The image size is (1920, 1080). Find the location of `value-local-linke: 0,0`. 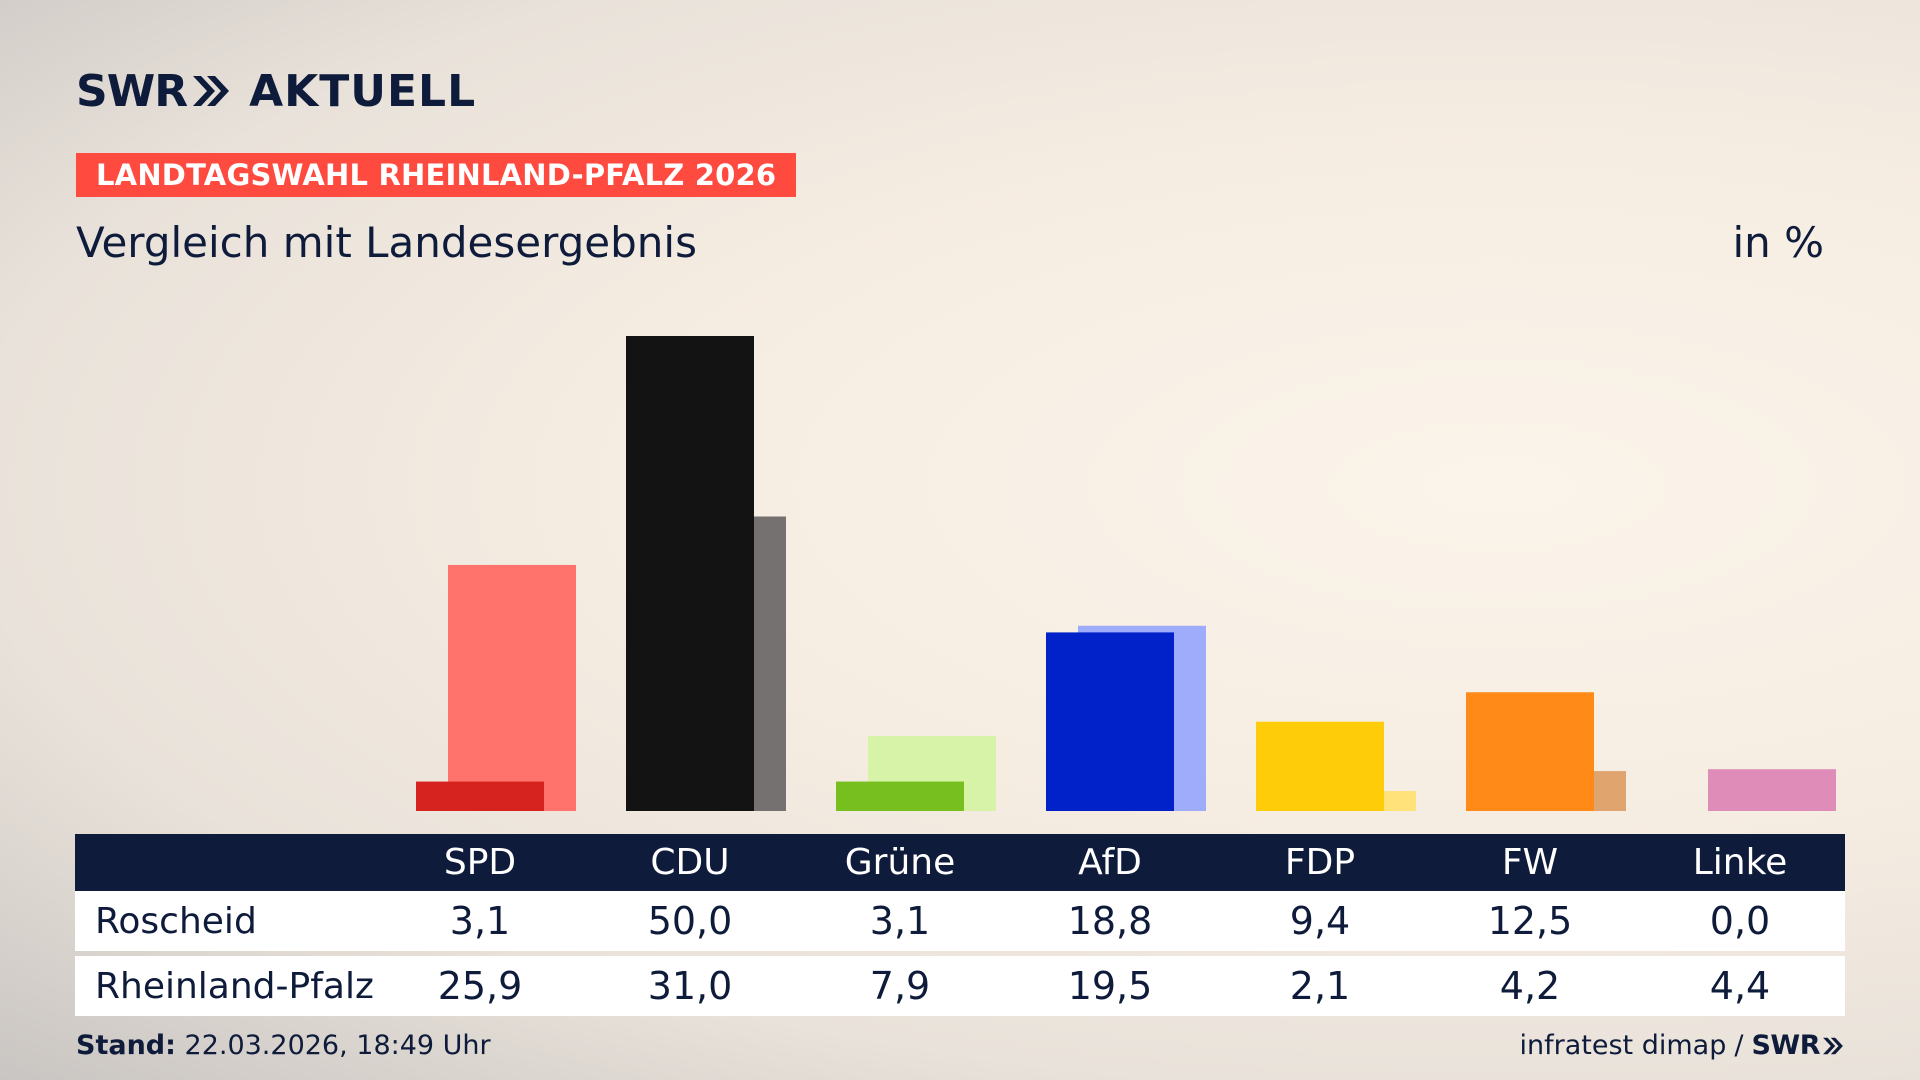

value-local-linke: 0,0 is located at coordinates (1740, 921).